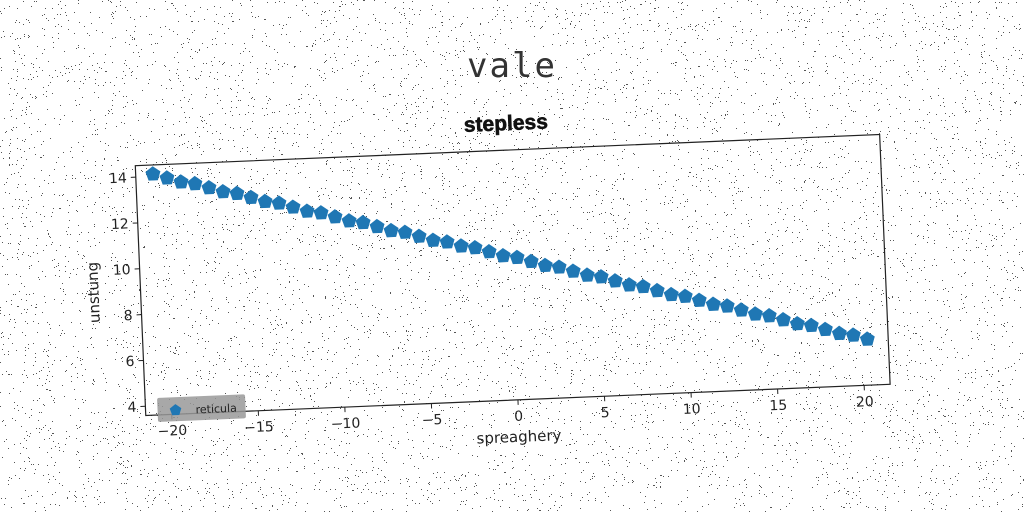 The width and height of the screenshot is (1024, 512). Describe the element at coordinates (216, 409) in the screenshot. I see `legend-label: reticula` at that location.